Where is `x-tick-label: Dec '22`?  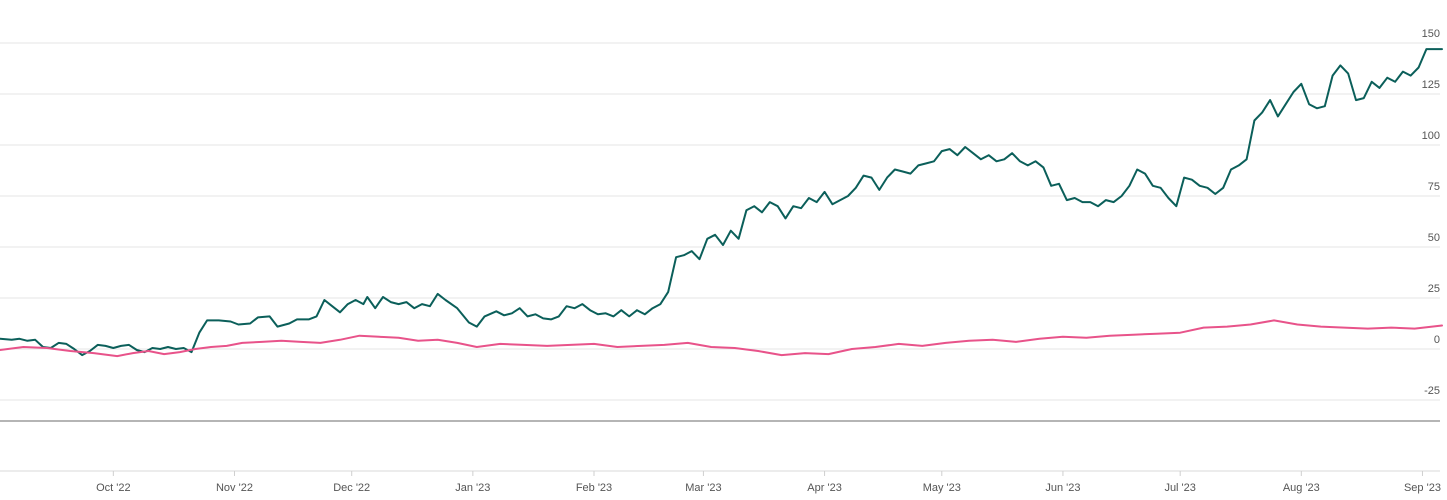
x-tick-label: Dec '22 is located at coordinates (351, 488).